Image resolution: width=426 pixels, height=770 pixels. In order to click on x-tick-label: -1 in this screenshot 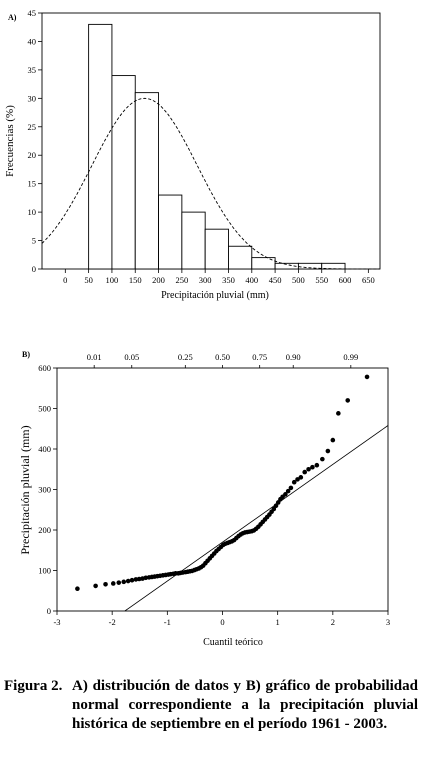, I will do `click(167, 622)`.